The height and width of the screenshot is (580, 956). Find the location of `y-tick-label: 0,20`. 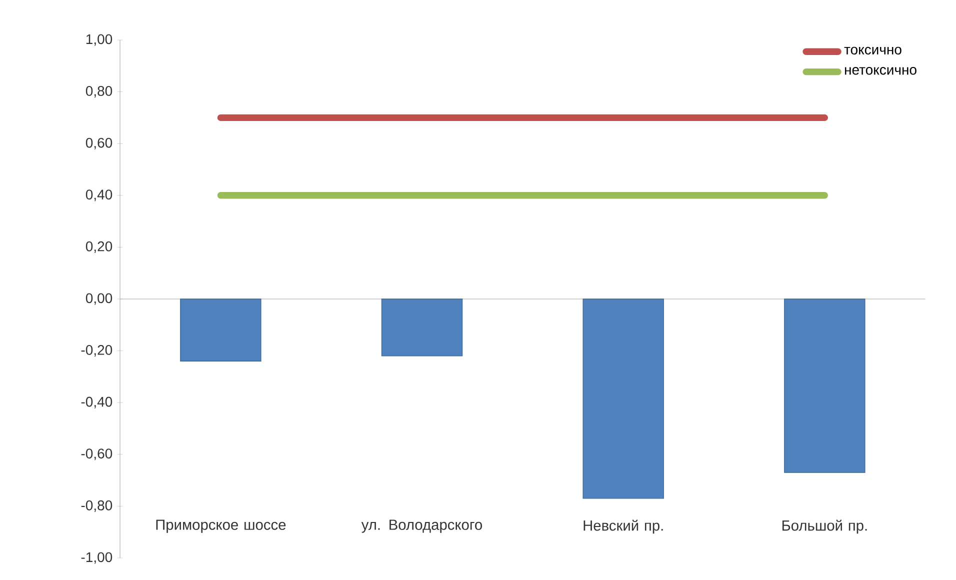

y-tick-label: 0,20 is located at coordinates (99, 247).